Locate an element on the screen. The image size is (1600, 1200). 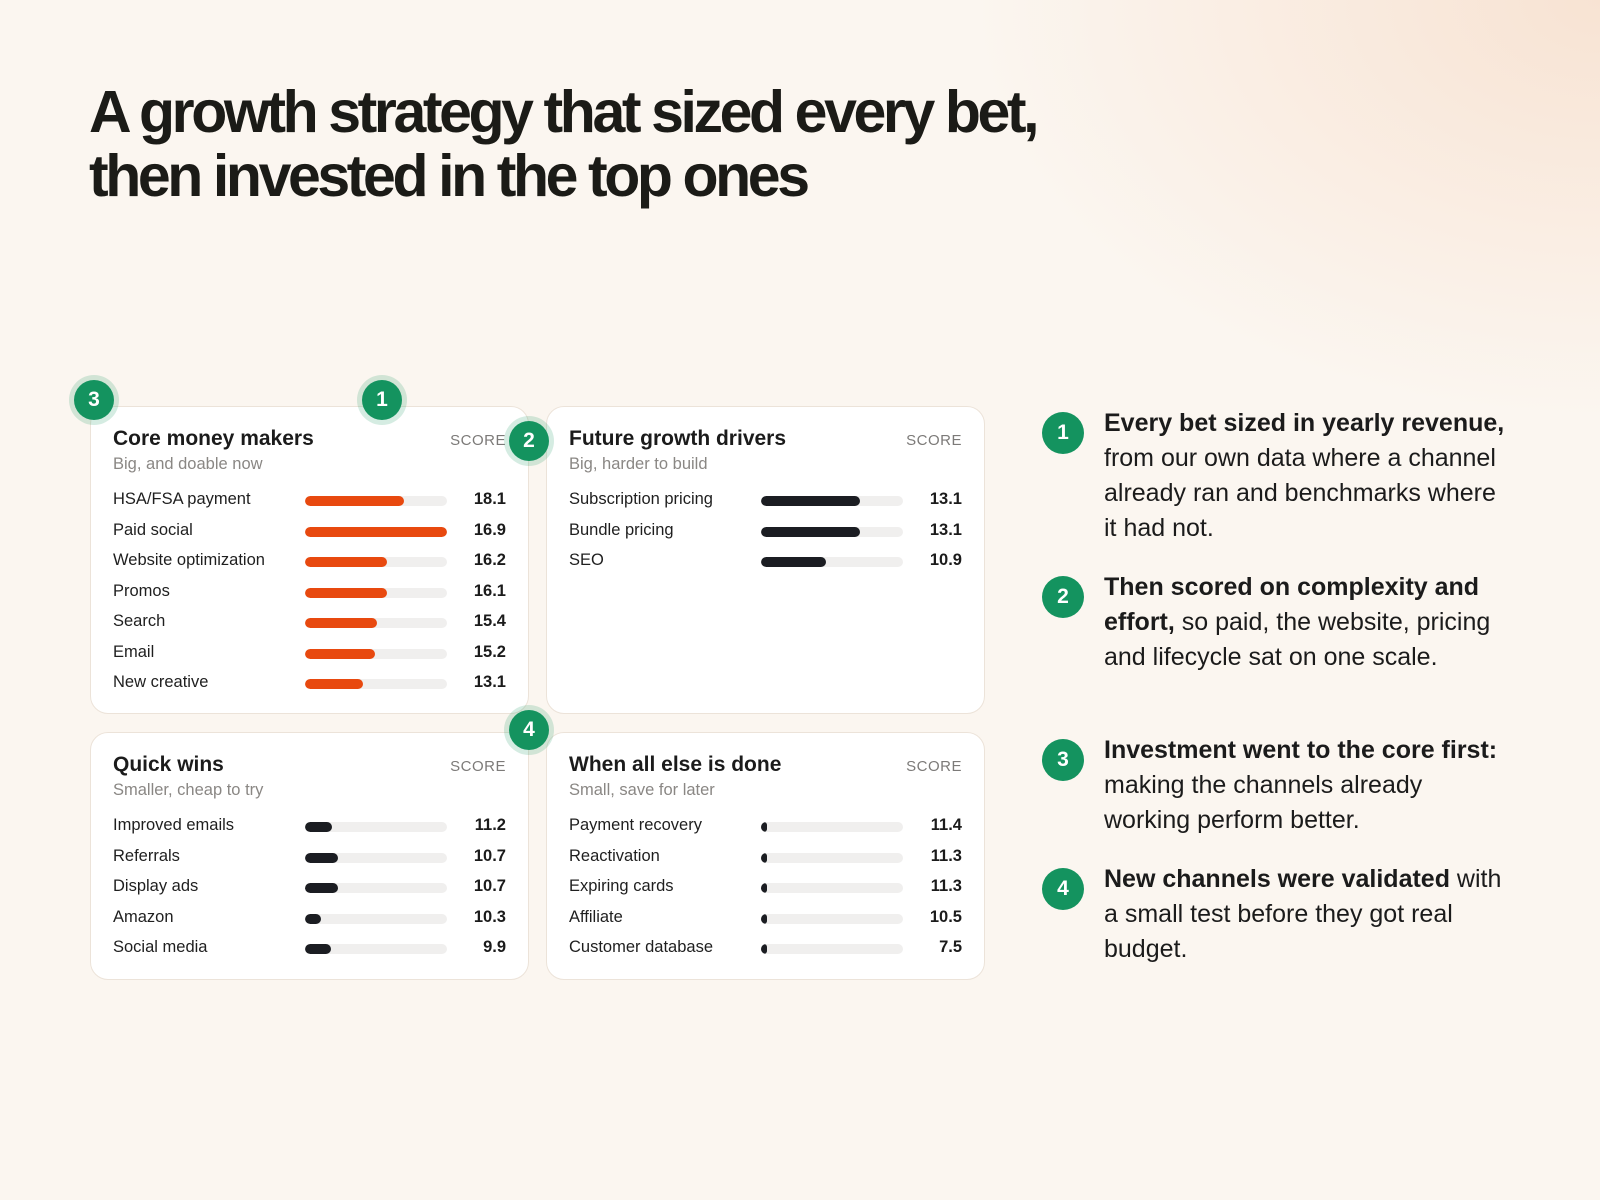
score-row: Search 15.4 is located at coordinates (309, 623).